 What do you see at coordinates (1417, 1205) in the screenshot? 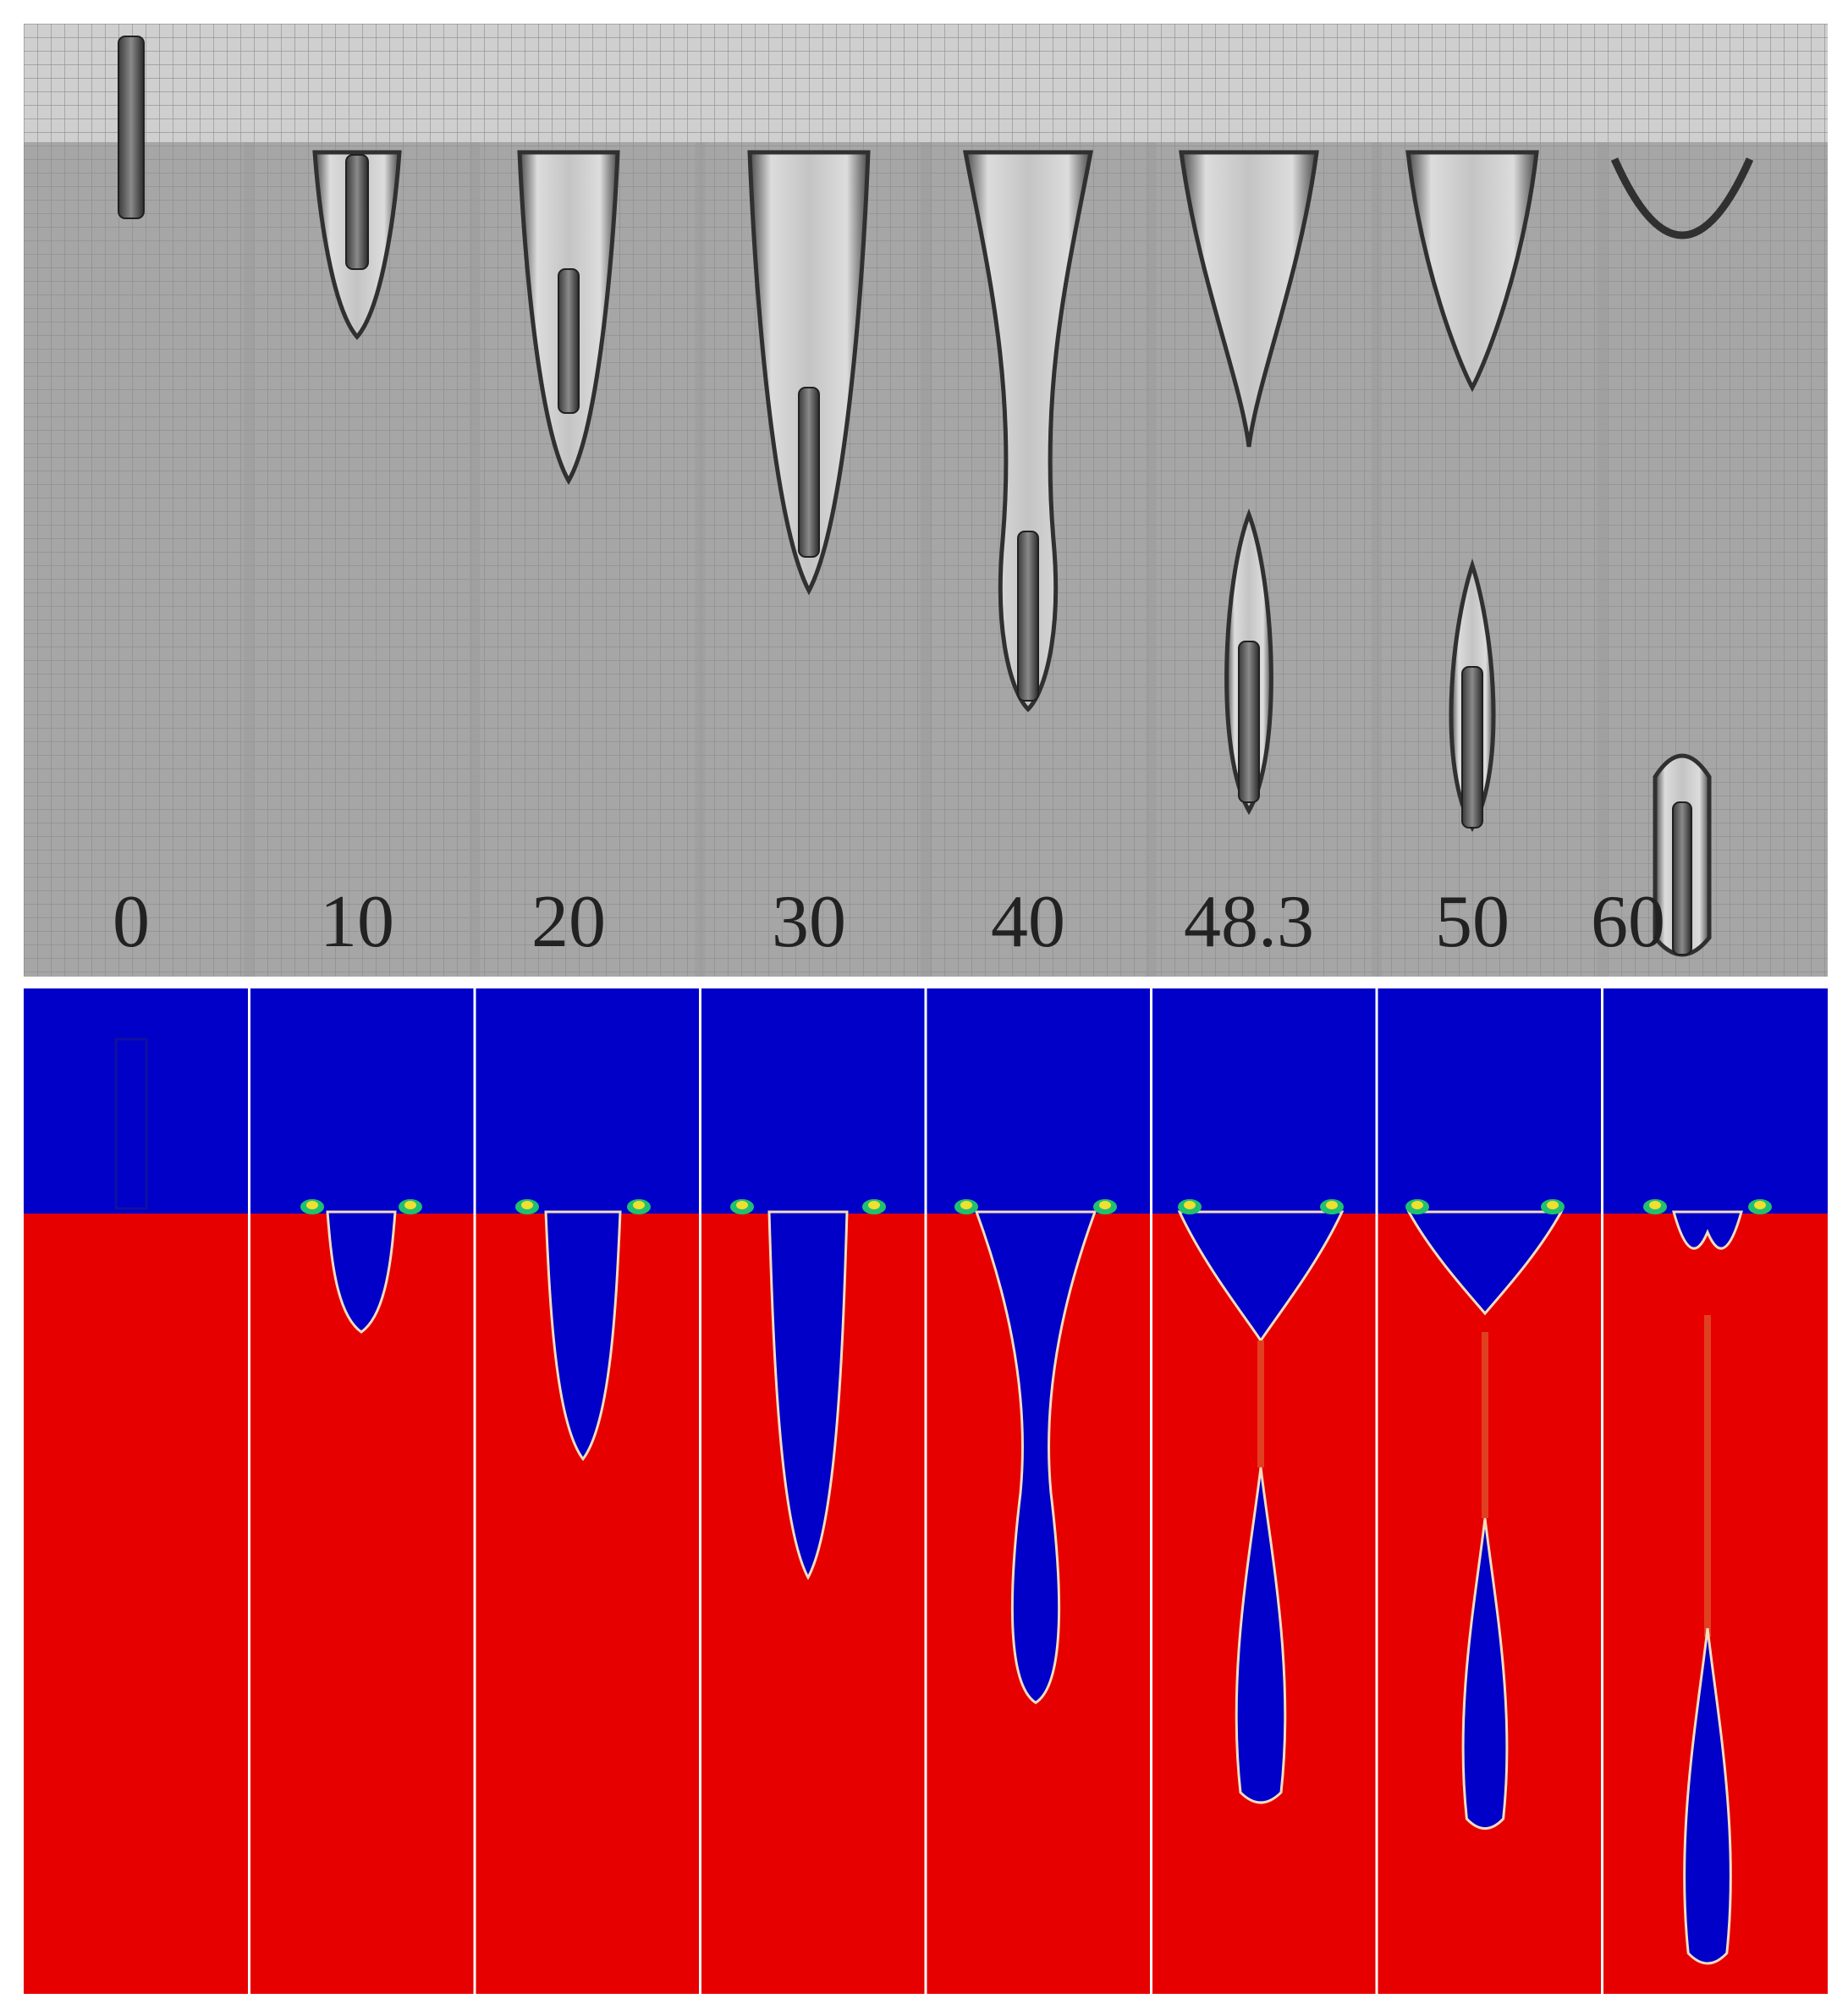
I see `sim-splash-50-left-core` at bounding box center [1417, 1205].